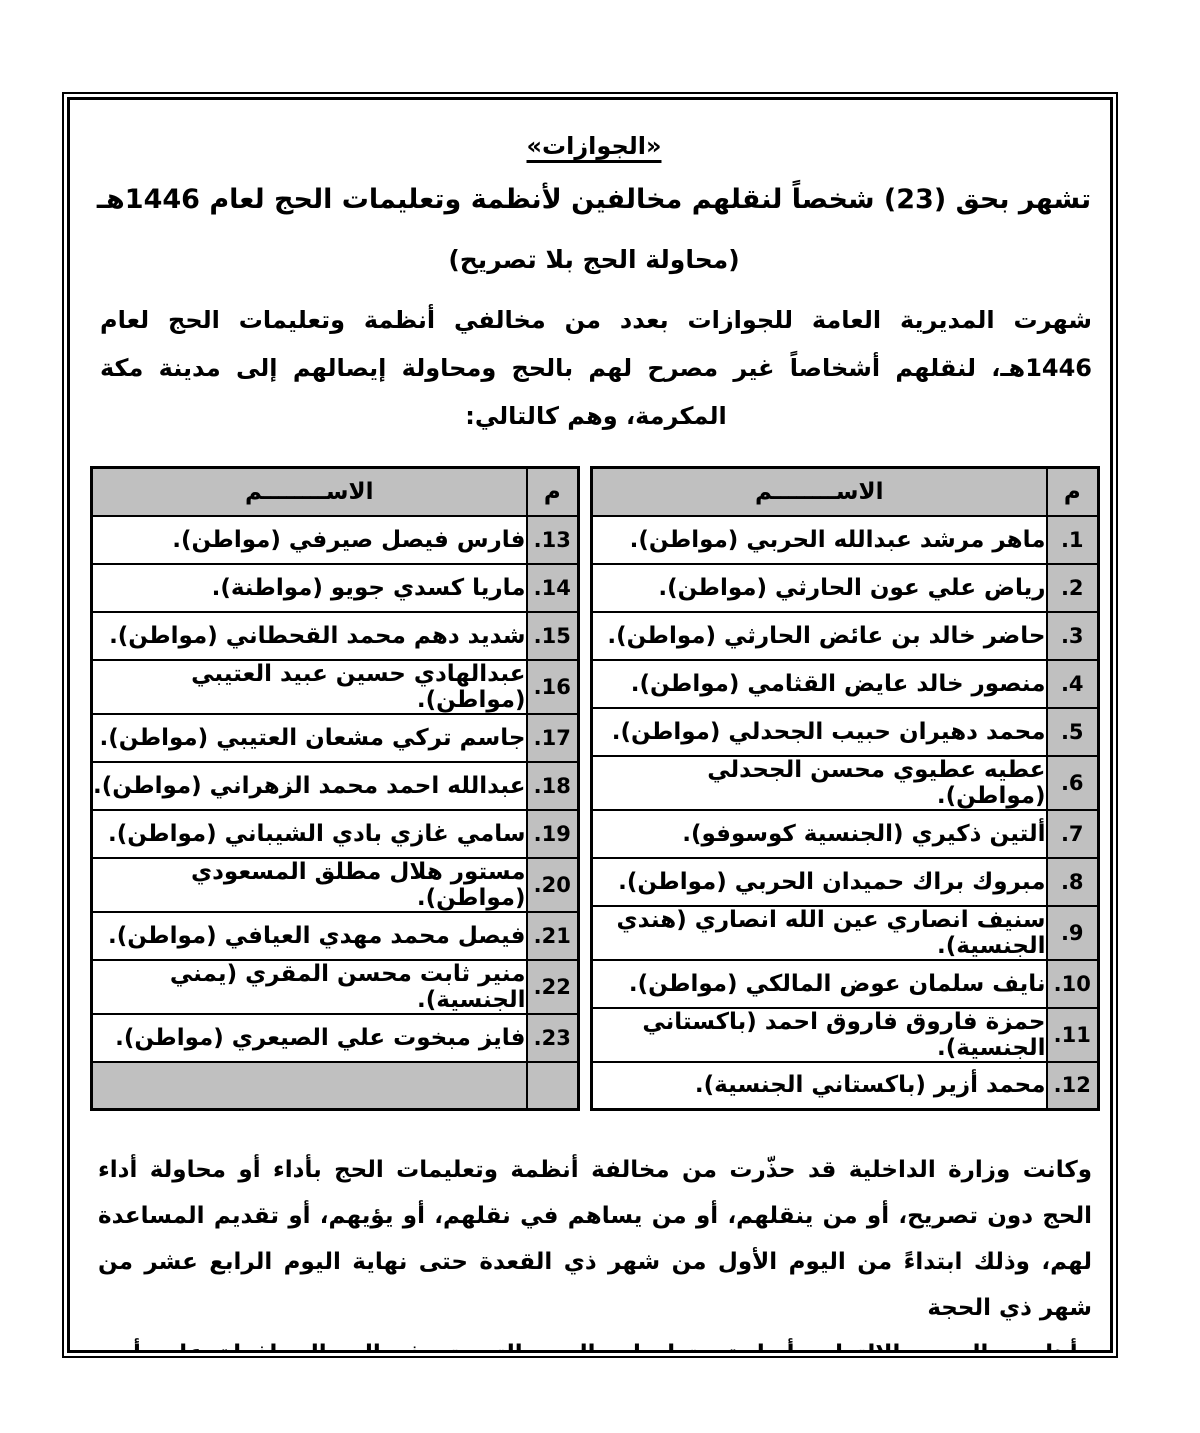  I want to click on row-number: 7., so click(1072, 833).